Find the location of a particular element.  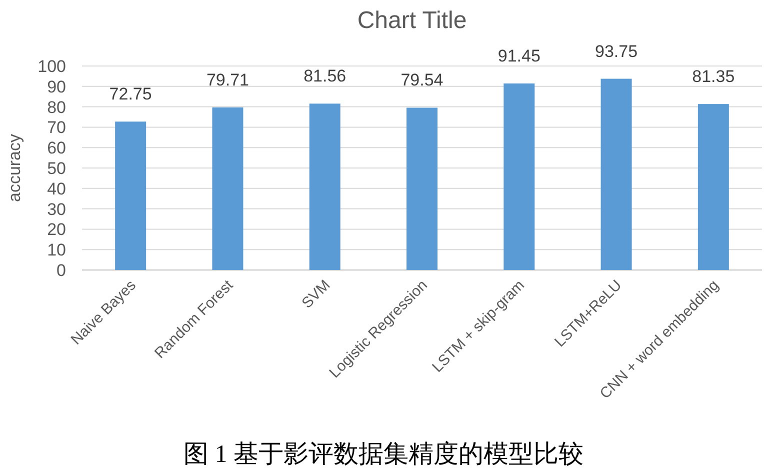

y-tick-label: 0 is located at coordinates (61, 270).